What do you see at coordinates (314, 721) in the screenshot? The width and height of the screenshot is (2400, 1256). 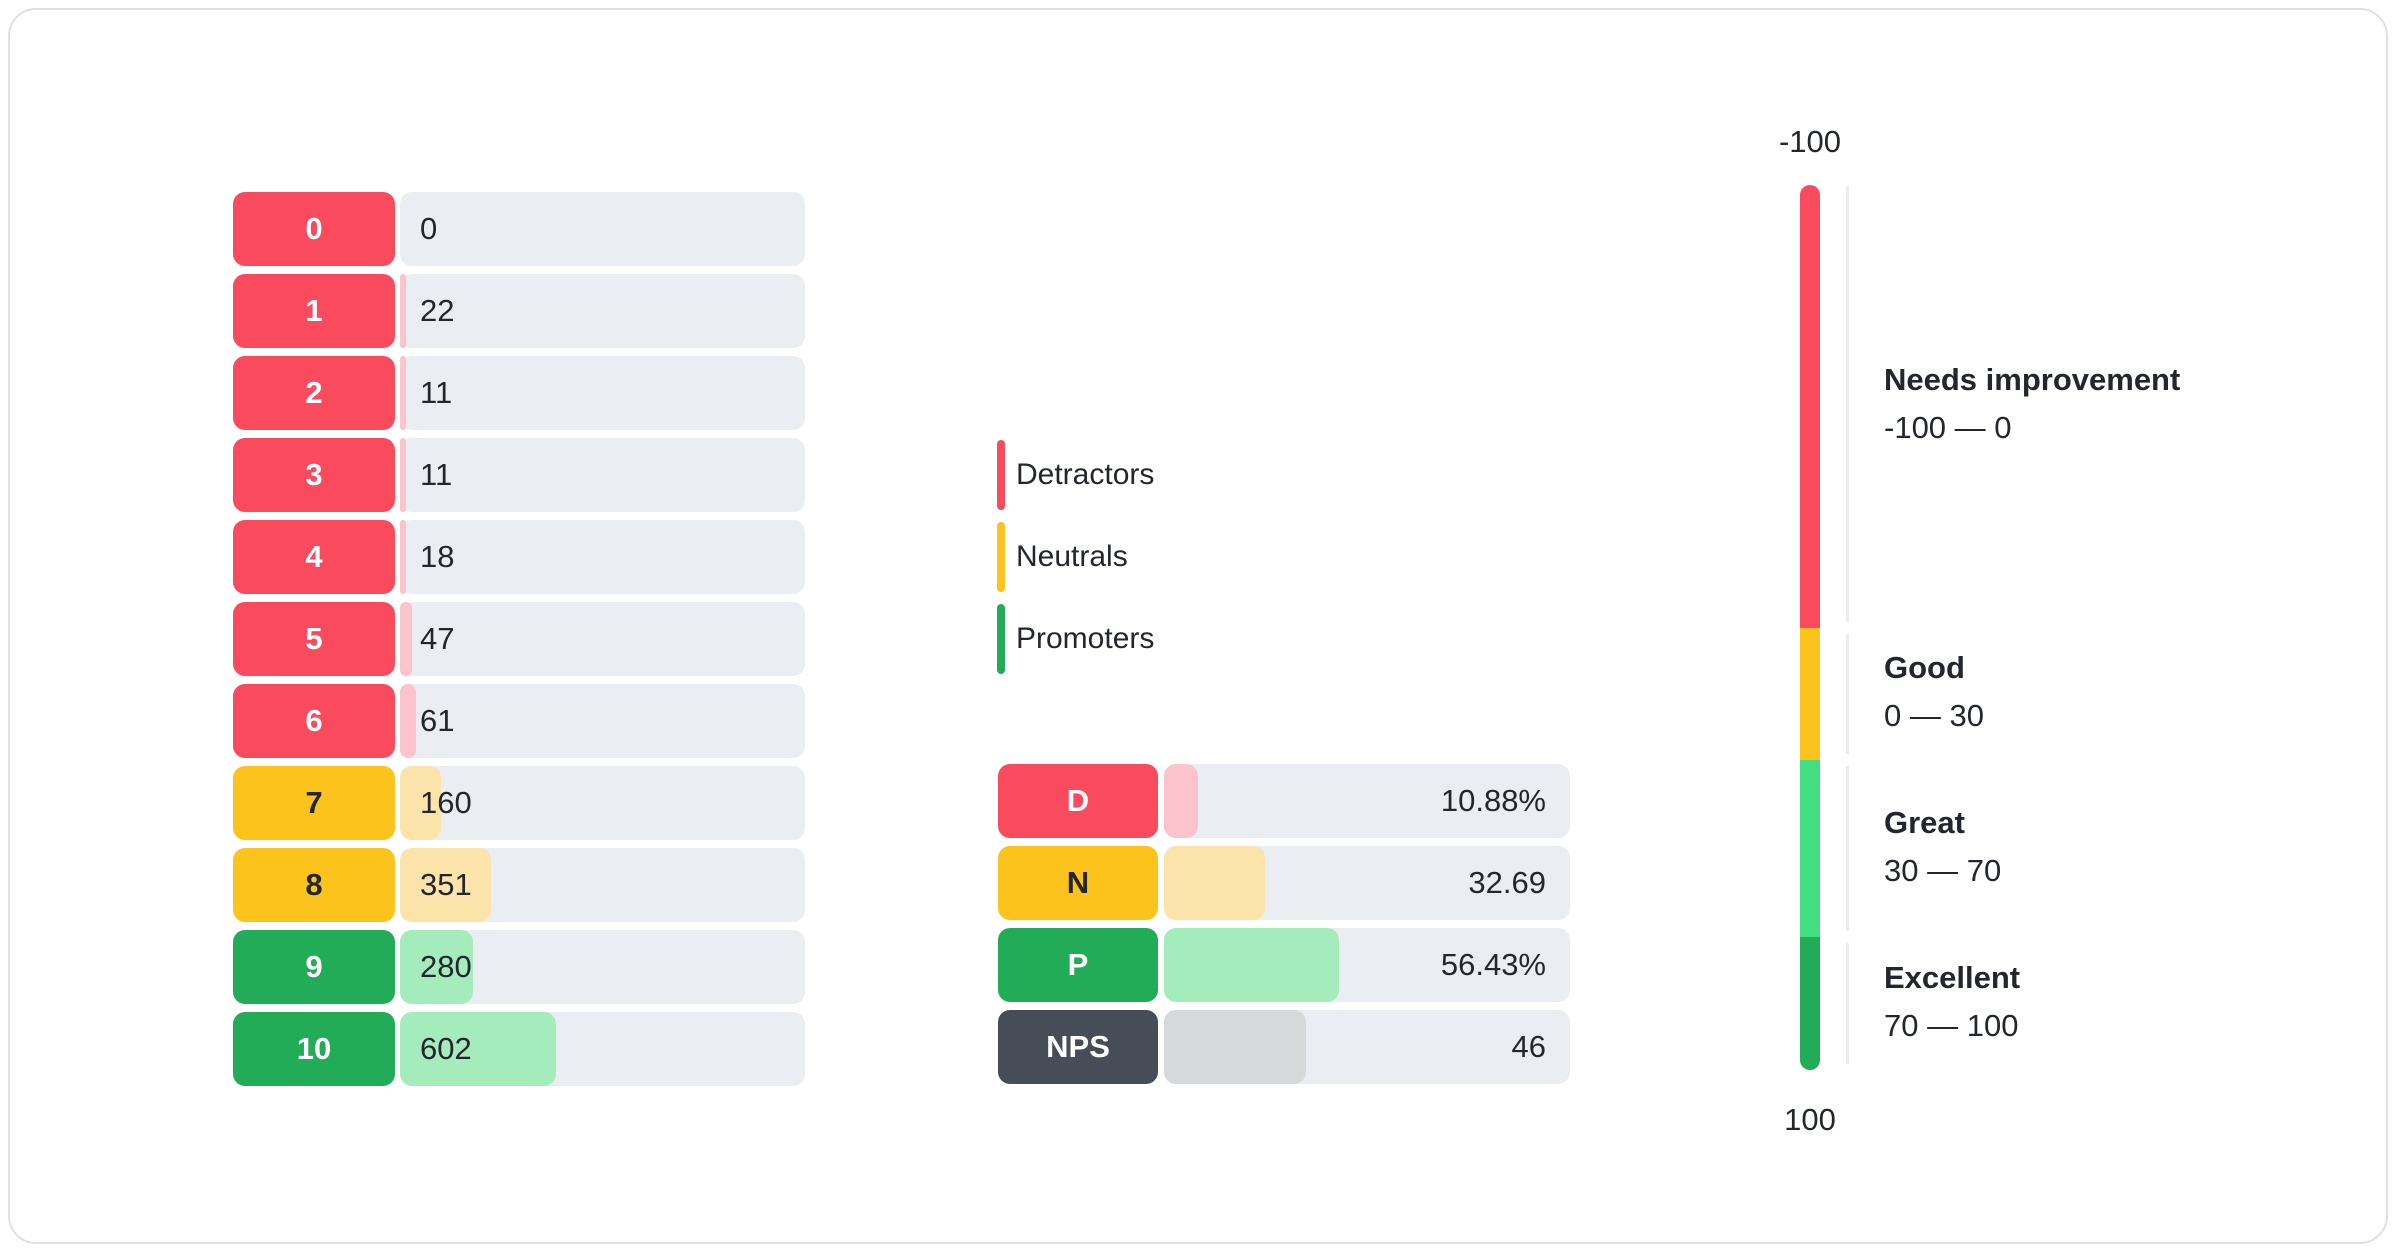 I see `score-label: 6` at bounding box center [314, 721].